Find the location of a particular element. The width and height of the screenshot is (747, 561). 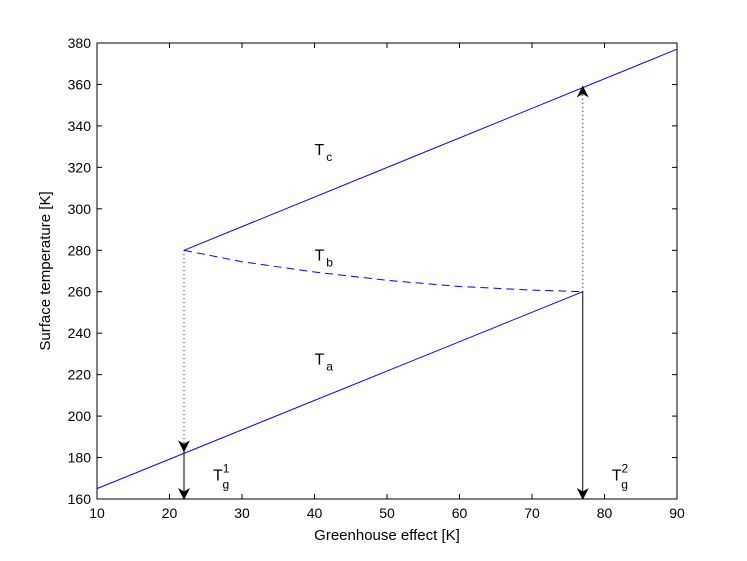

x-tick-label: 40 is located at coordinates (315, 513).